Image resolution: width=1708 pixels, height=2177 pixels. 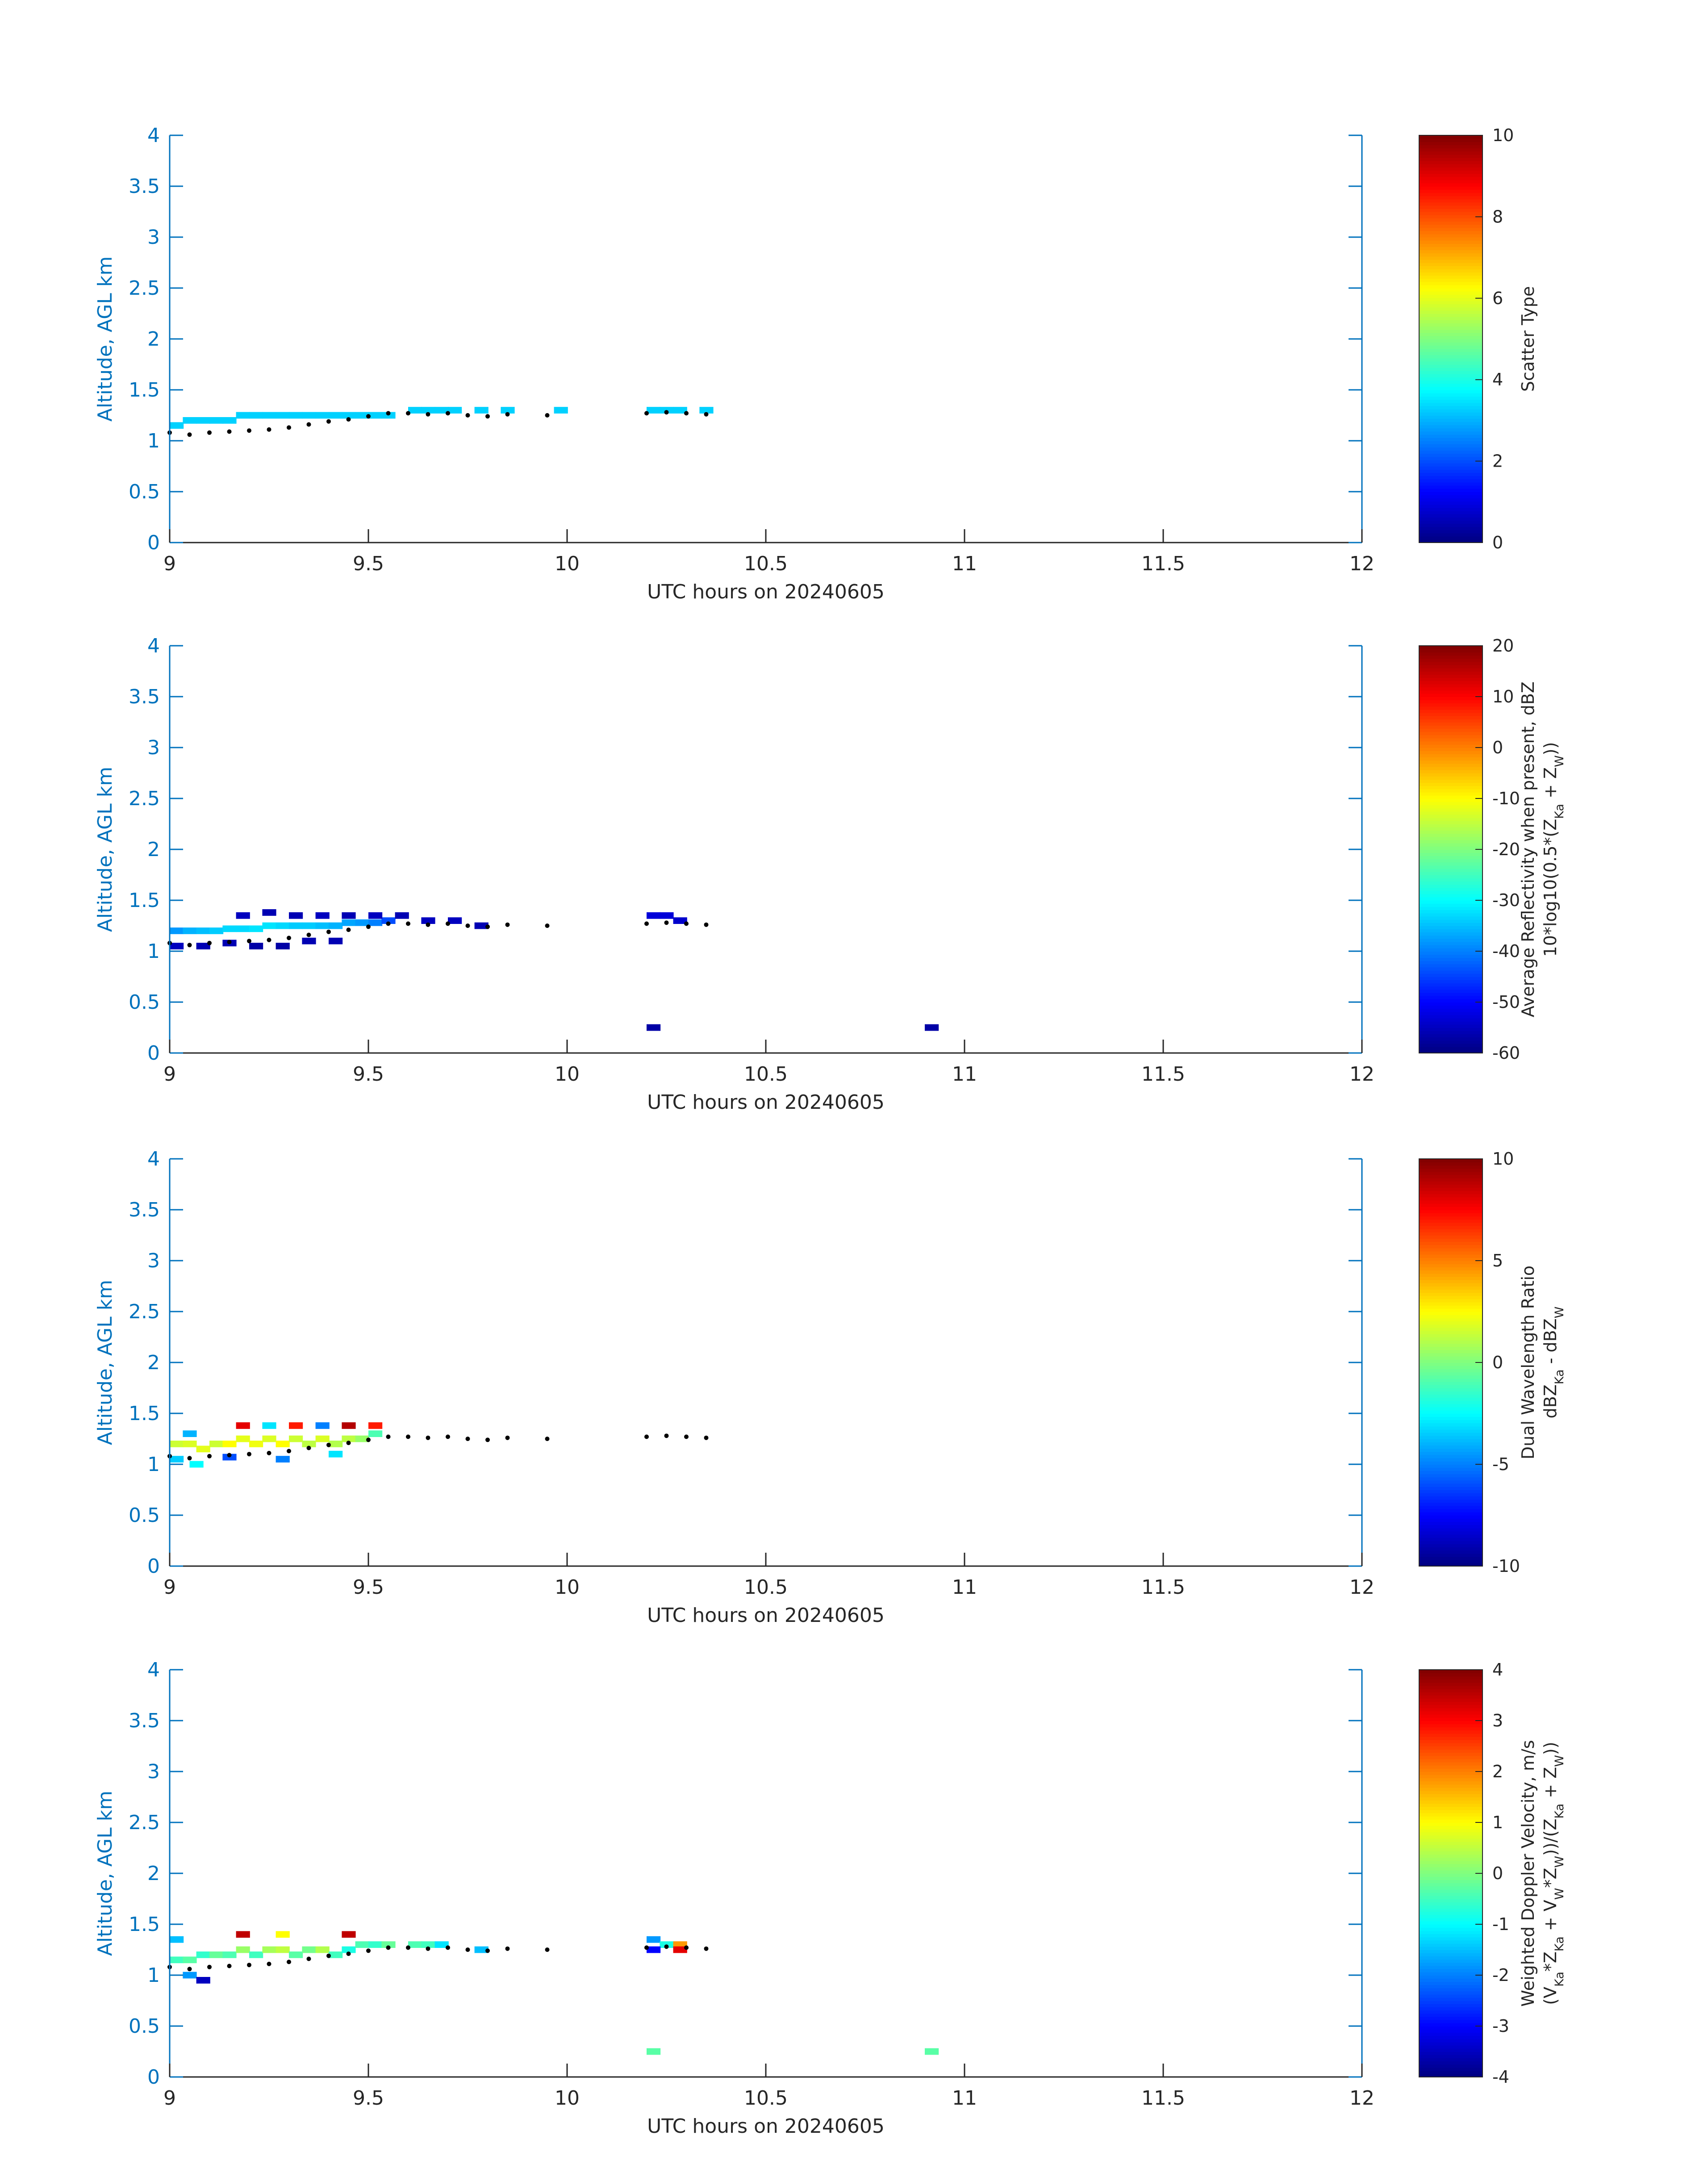 I want to click on colorbar-tick-label: 2, so click(x=1497, y=1771).